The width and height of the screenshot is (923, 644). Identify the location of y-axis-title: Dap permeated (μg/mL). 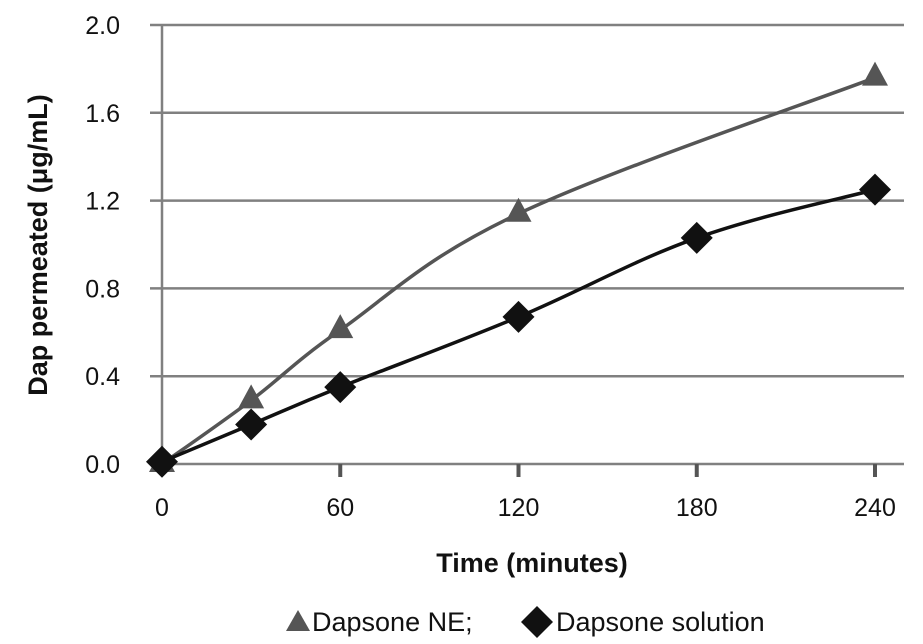
(38, 245).